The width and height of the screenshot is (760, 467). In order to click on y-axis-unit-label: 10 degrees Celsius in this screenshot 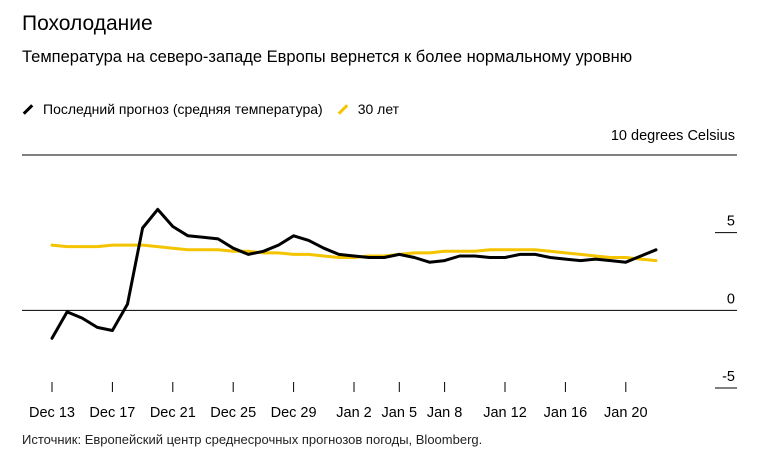, I will do `click(672, 136)`.